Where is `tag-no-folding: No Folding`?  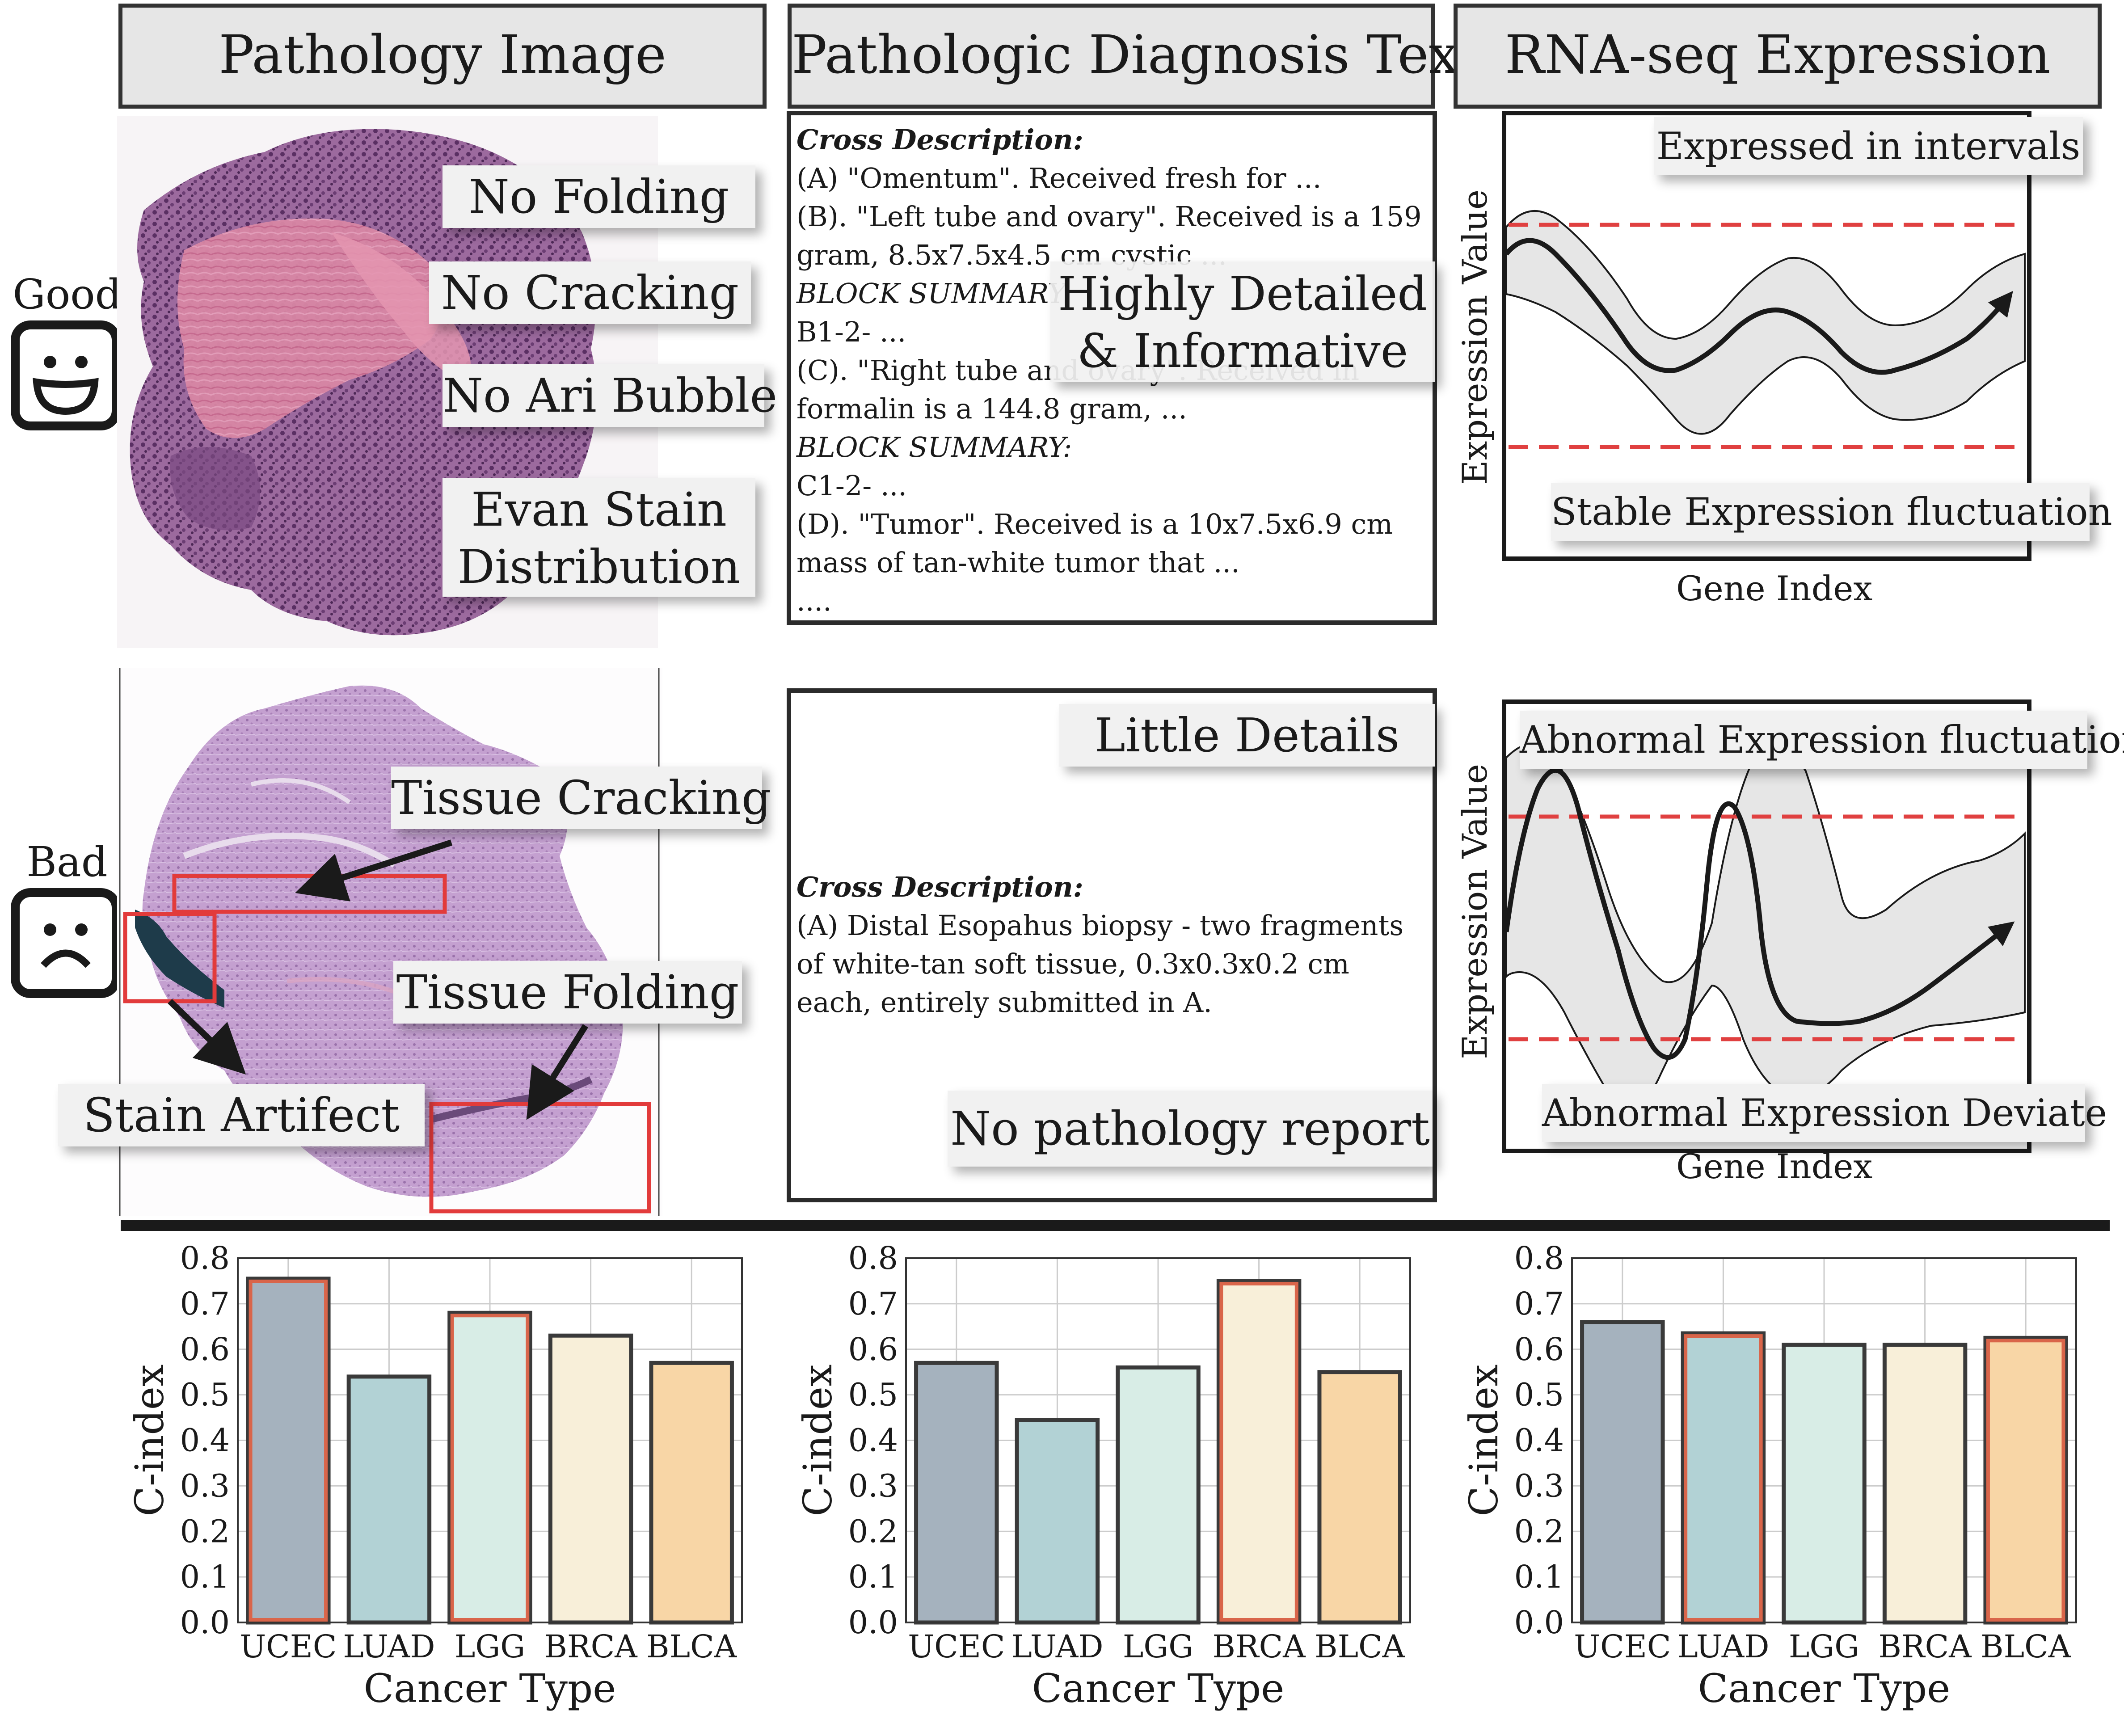 tag-no-folding: No Folding is located at coordinates (598, 196).